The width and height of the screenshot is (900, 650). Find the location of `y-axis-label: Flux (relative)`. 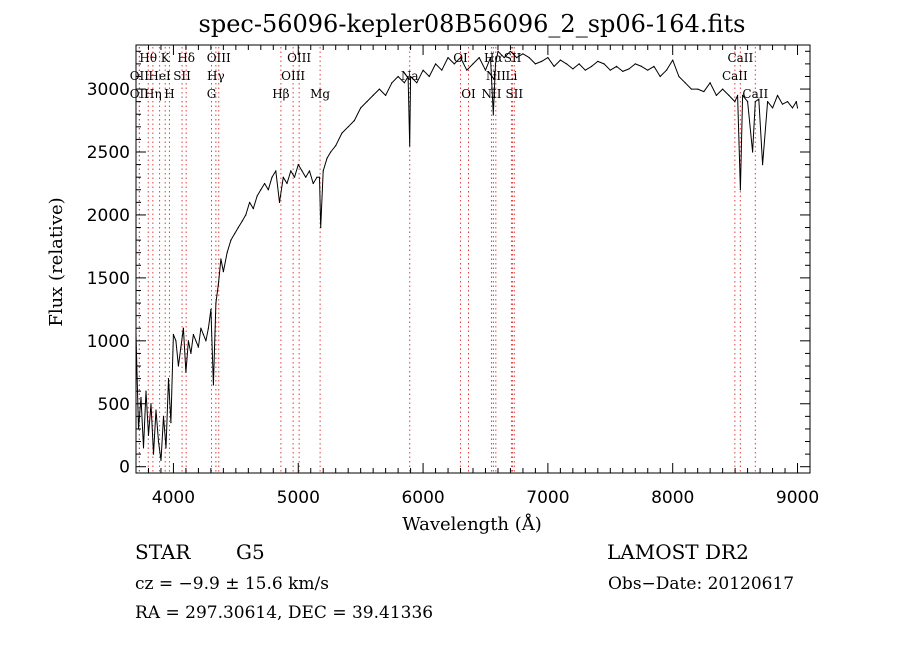

y-axis-label: Flux (relative) is located at coordinates (56, 261).